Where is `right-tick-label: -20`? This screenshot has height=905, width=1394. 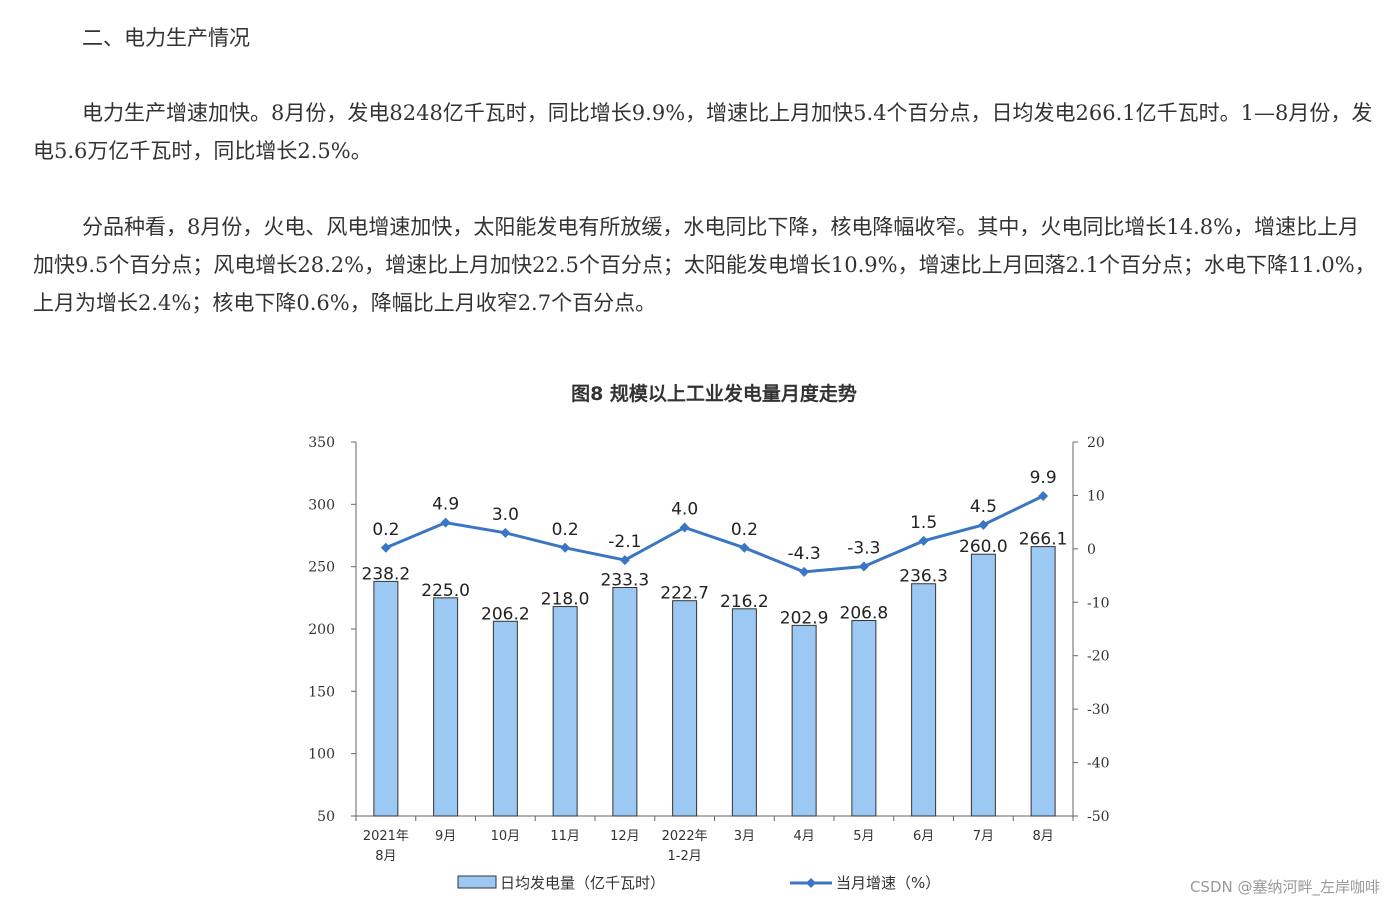
right-tick-label: -20 is located at coordinates (1098, 657).